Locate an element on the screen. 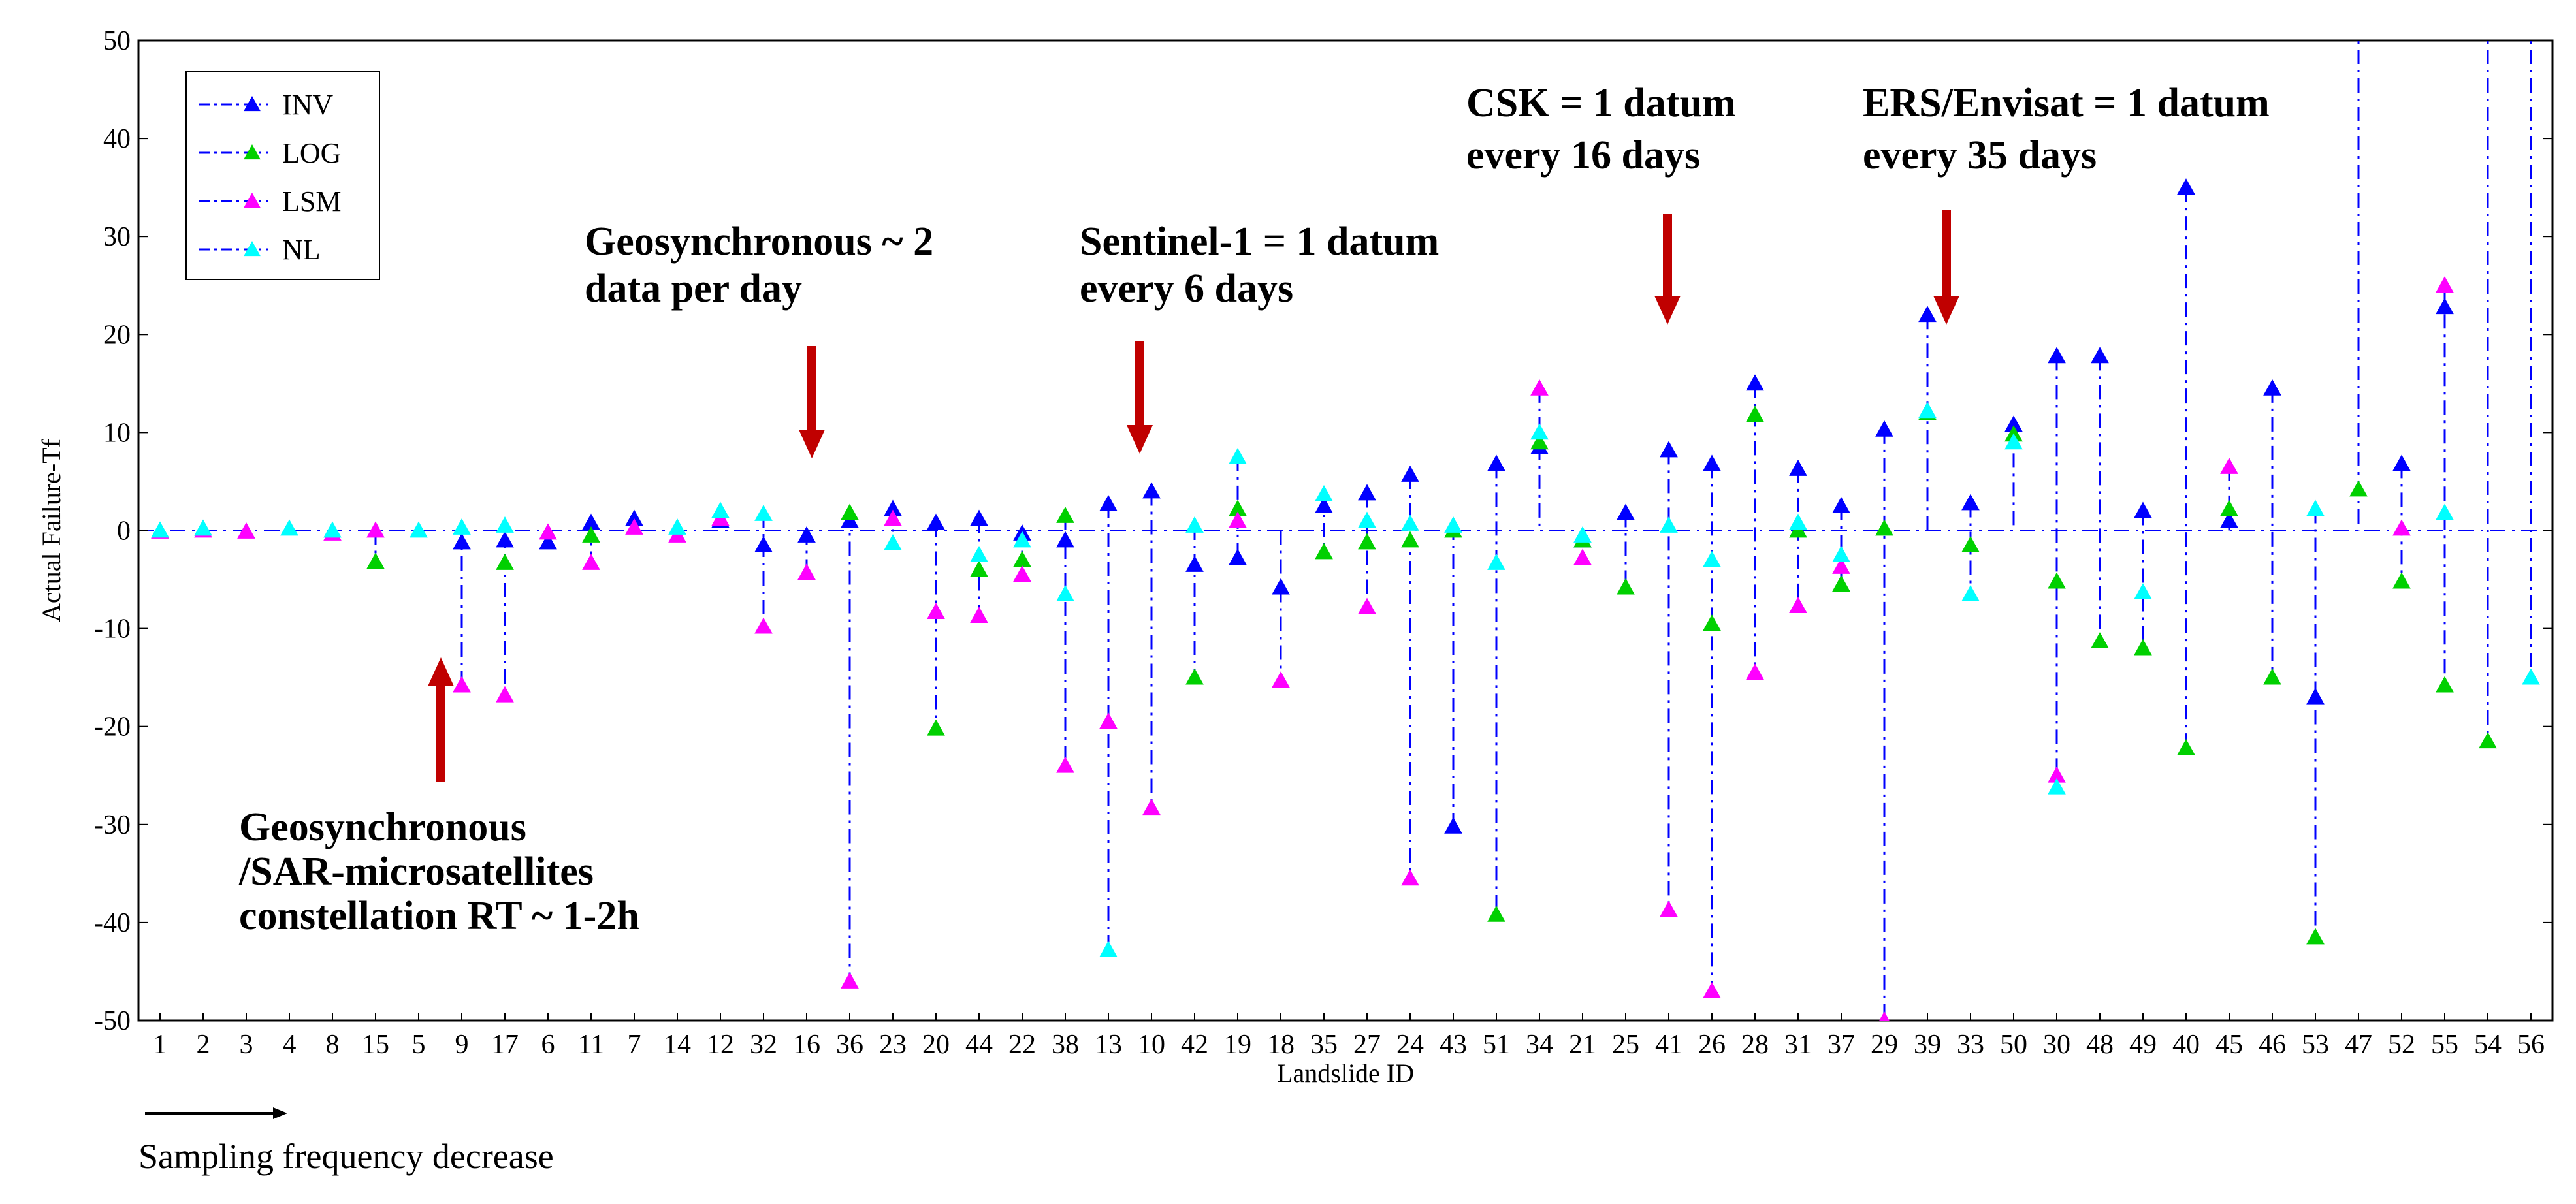  x-tick-label: 19 is located at coordinates (1237, 1045).